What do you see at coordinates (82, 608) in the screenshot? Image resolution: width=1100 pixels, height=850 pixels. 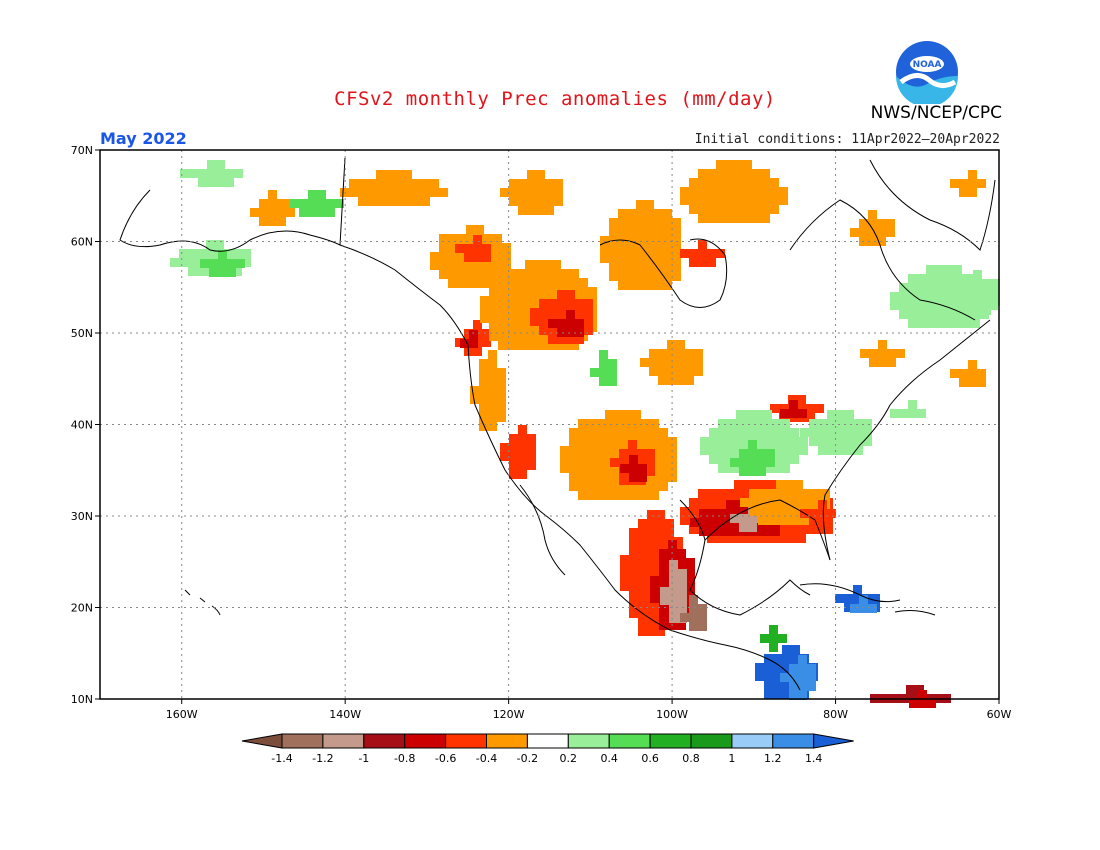 I see `lat-label: 20N` at bounding box center [82, 608].